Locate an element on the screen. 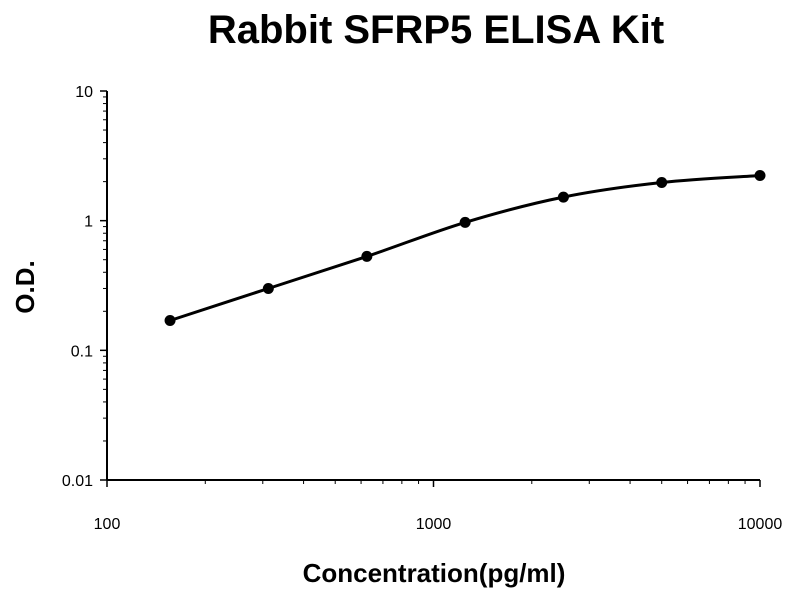  x-tick-label: 1000 is located at coordinates (434, 524).